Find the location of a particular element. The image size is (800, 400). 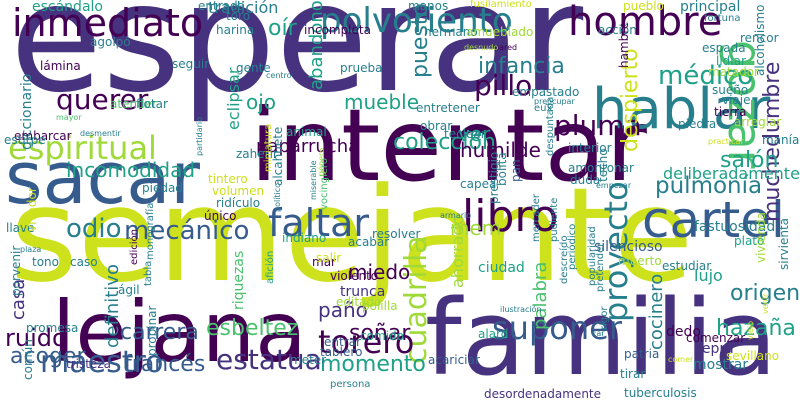

word-tristeza: tristeza is located at coordinates (88, 364).